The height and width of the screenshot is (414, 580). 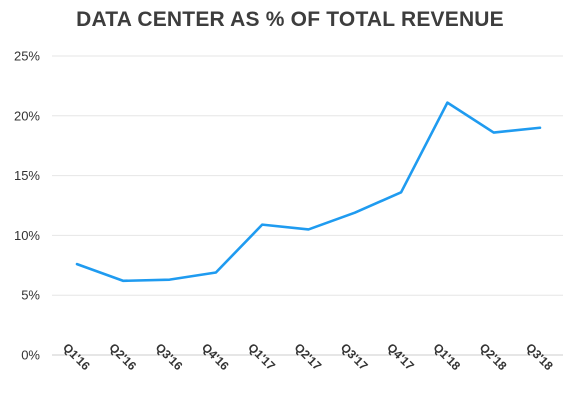 I want to click on y-tick-labels: 0% 5% 10% 15% 20% 25%, so click(x=27, y=206).